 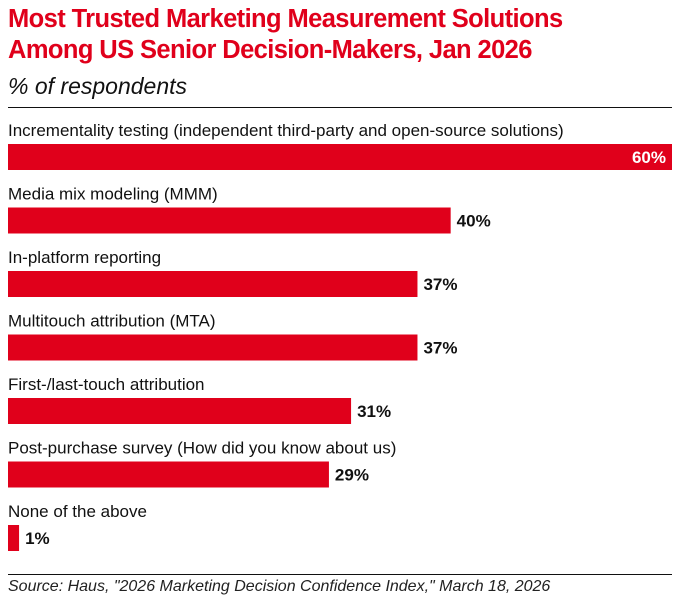 What do you see at coordinates (352, 475) in the screenshot?
I see `value-label: 29%` at bounding box center [352, 475].